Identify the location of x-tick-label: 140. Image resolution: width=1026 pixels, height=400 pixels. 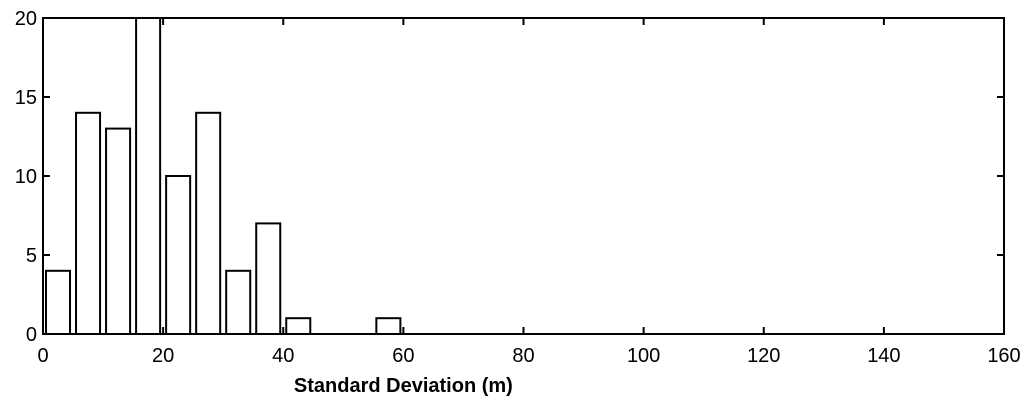
(883, 356).